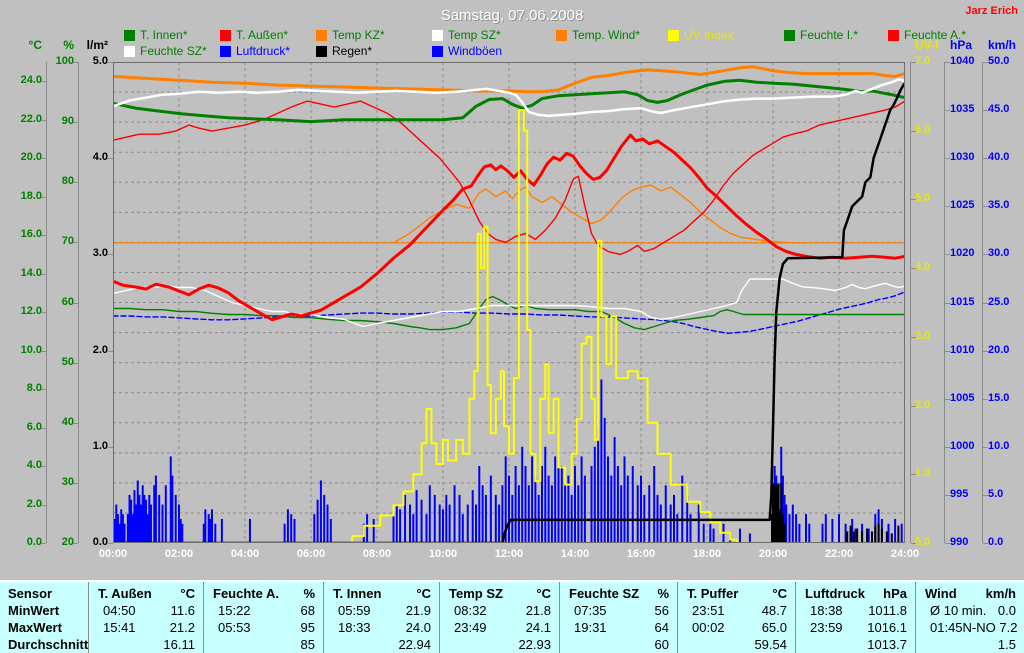  What do you see at coordinates (707, 554) in the screenshot?
I see `x-axis-label: 18:00` at bounding box center [707, 554].